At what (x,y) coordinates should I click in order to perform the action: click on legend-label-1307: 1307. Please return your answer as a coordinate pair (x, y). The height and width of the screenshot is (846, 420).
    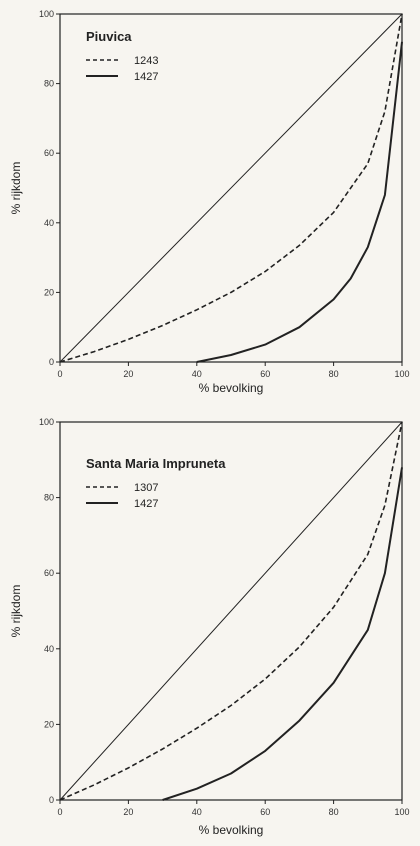
    Looking at the image, I should click on (146, 488).